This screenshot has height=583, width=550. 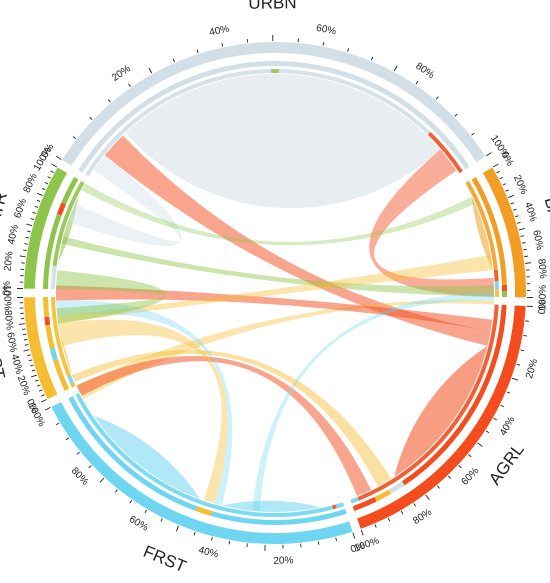 I want to click on chord-urbn-to-watr, so click(x=124, y=201).